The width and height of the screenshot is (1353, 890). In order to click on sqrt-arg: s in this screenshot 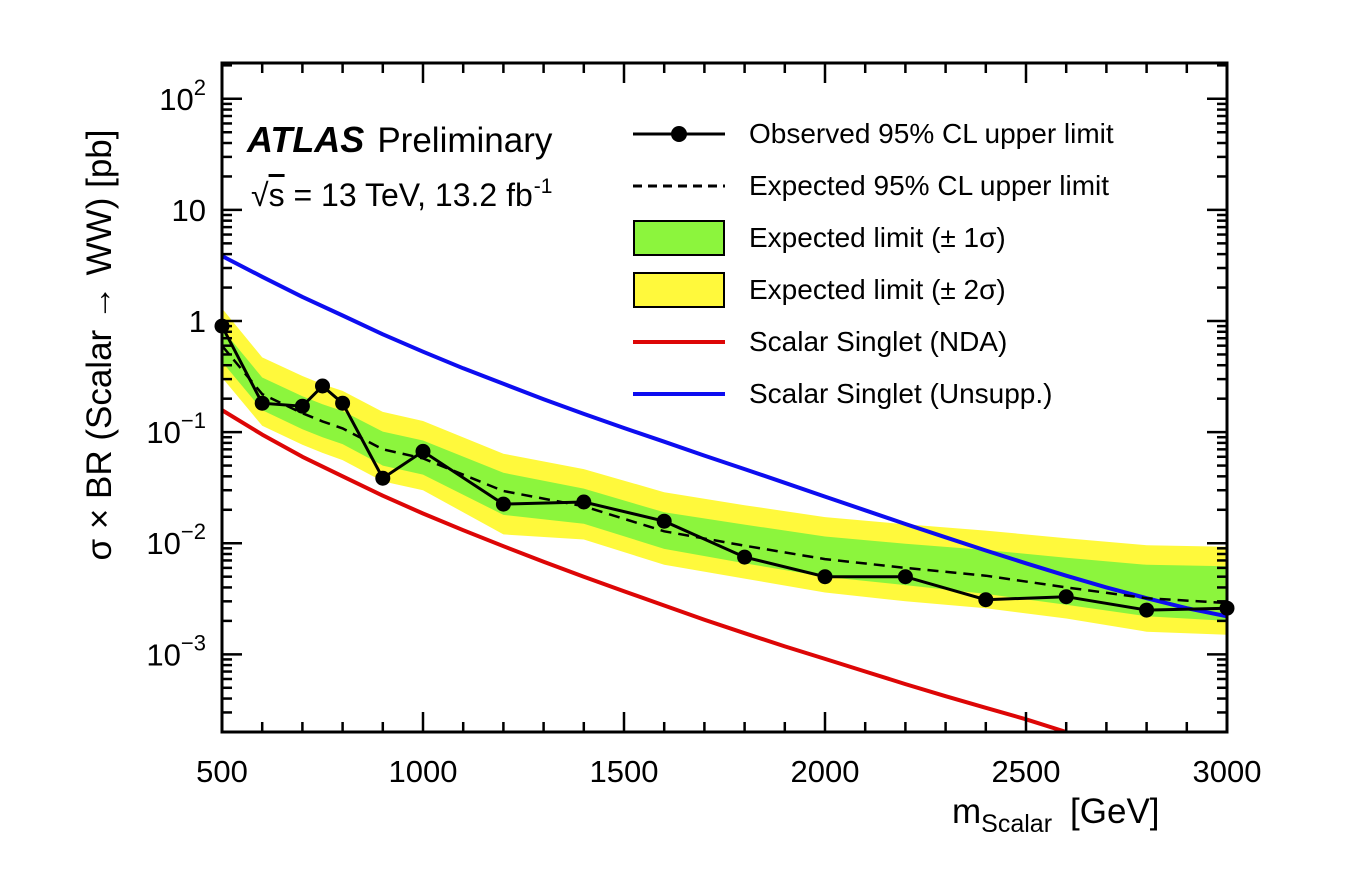, I will do `click(276, 195)`.